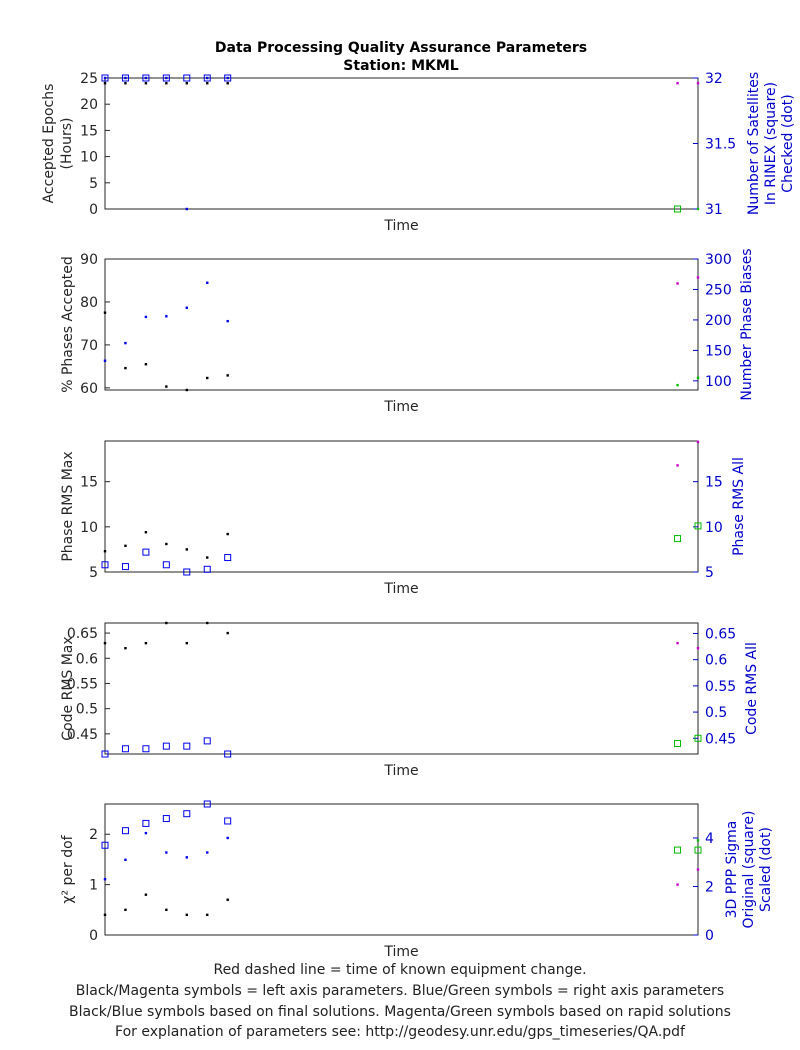 This screenshot has width=800, height=1050. I want to click on right-tick-label: 2, so click(709, 887).